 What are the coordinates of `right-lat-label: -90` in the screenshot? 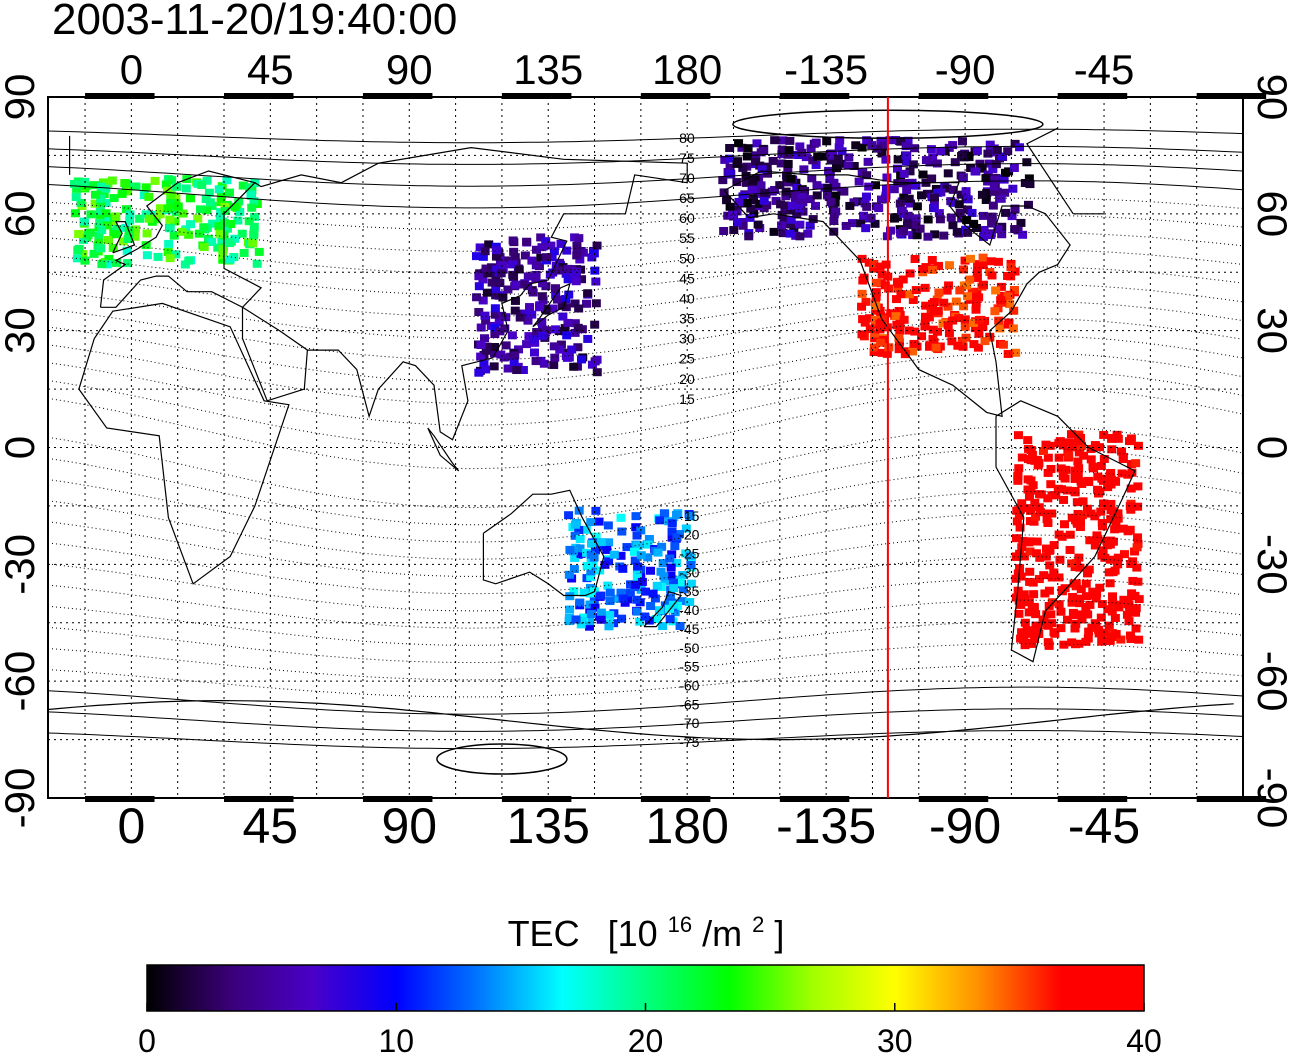 It's located at (1270, 798).